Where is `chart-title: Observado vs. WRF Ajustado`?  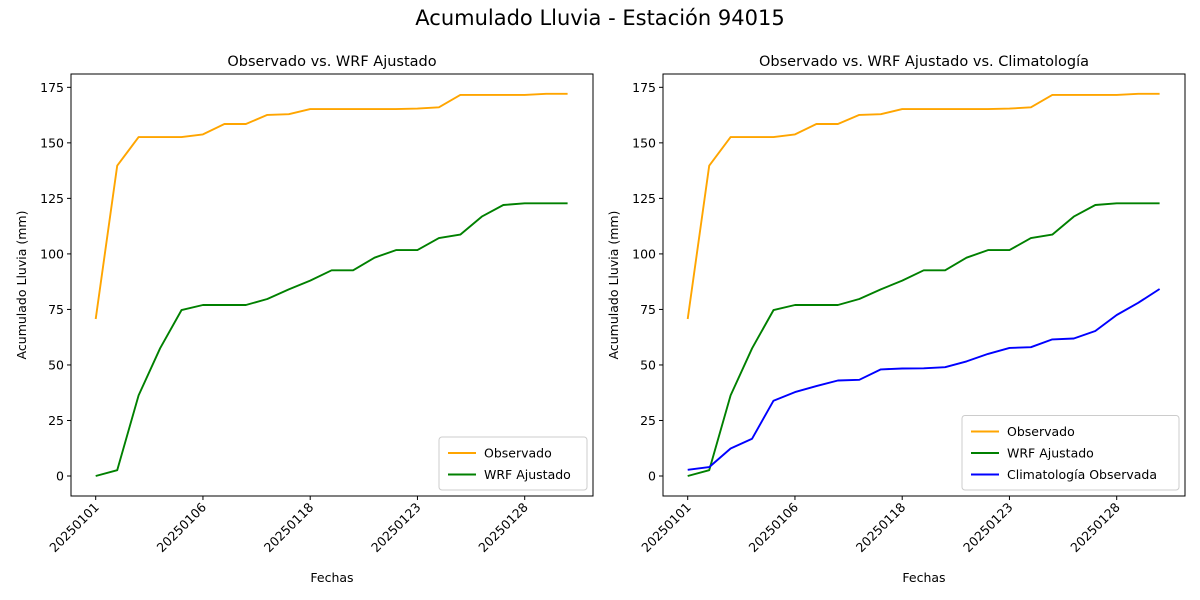 chart-title: Observado vs. WRF Ajustado is located at coordinates (331, 62).